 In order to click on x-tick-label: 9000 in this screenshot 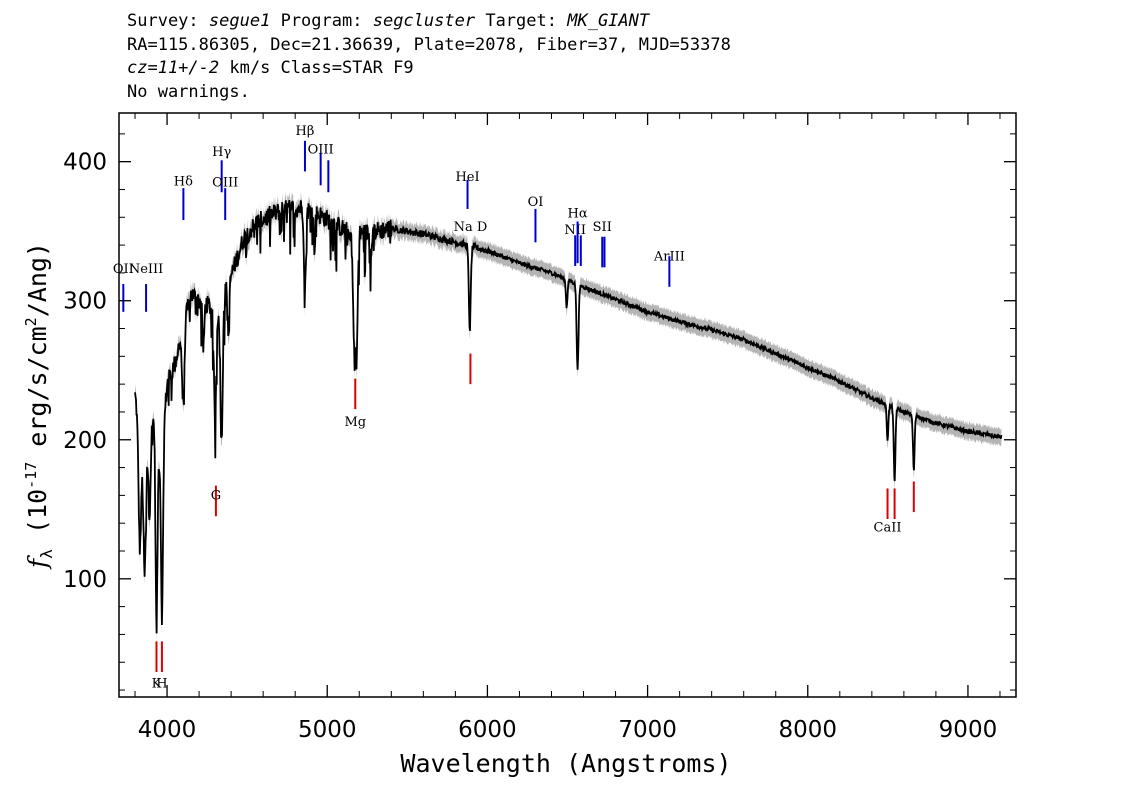, I will do `click(968, 730)`.